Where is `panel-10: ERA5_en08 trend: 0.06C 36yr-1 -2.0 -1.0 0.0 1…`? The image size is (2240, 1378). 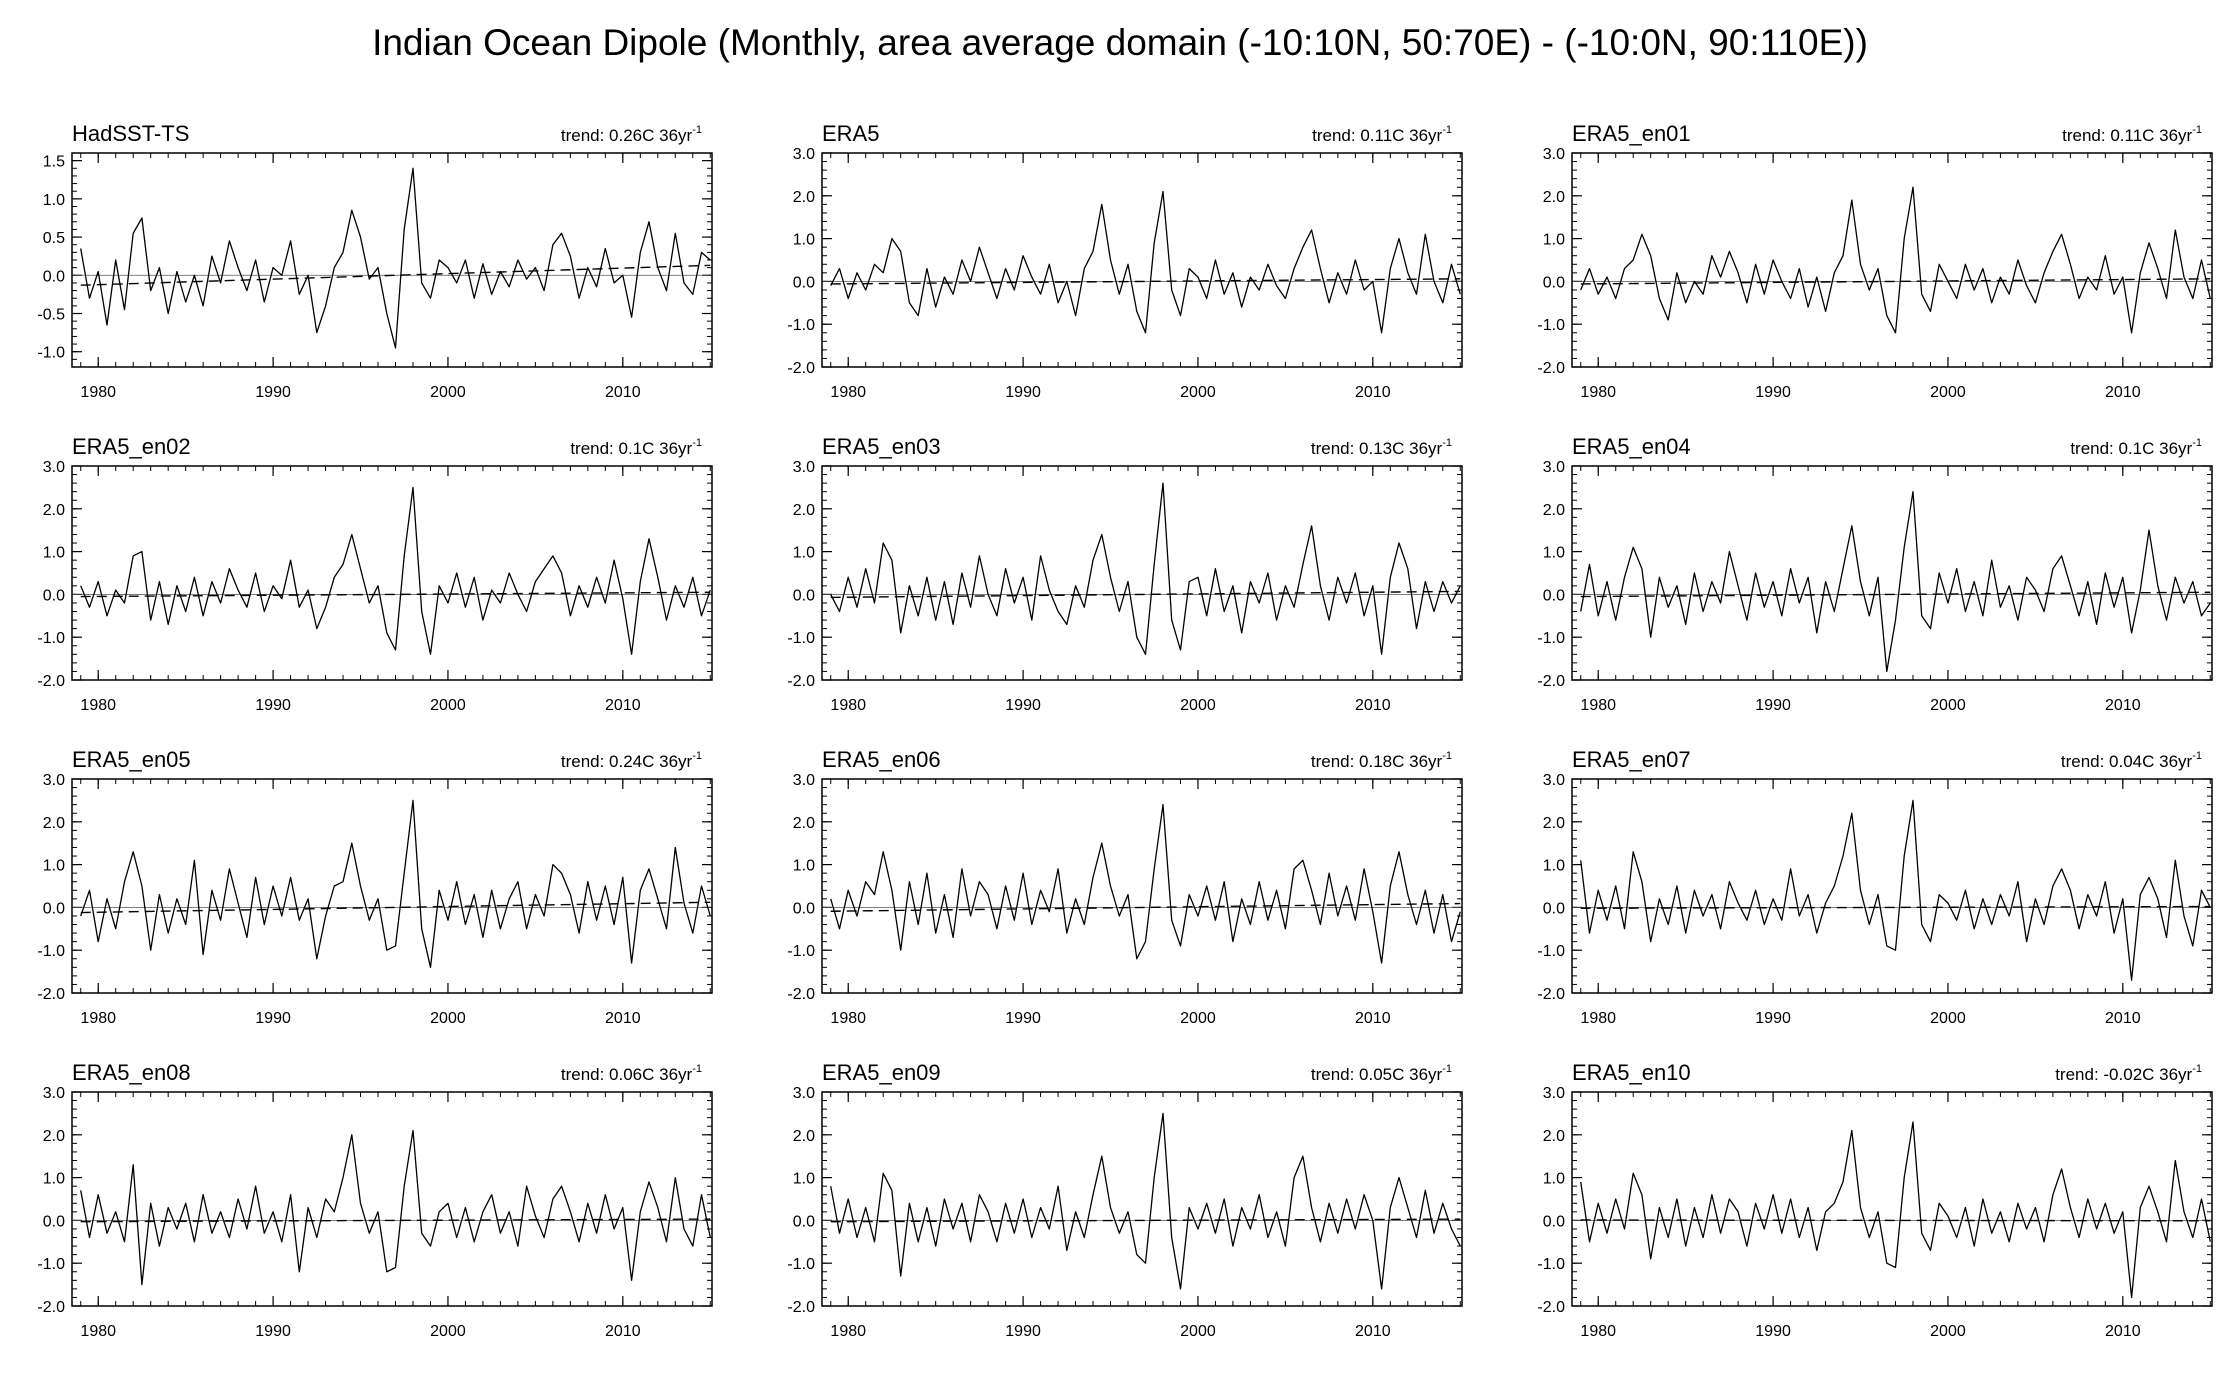 panel-10: ERA5_en08 trend: 0.06C 36yr-1 -2.0 -1.0 0.0 1… is located at coordinates (375, 1200).